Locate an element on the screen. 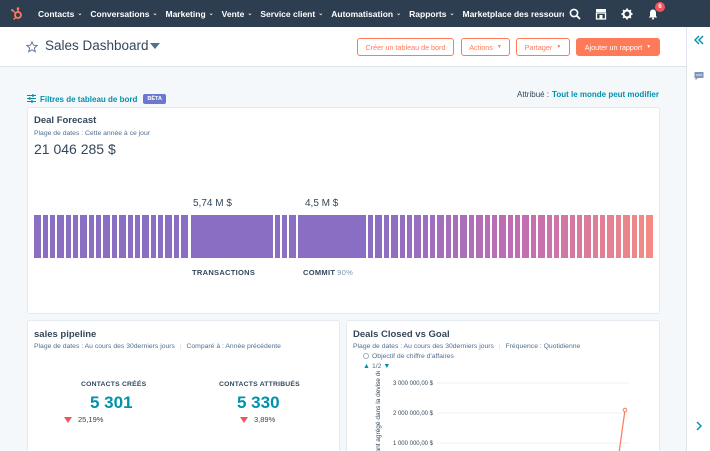 The image size is (710, 451). dashboard-filters: Filtres de tableau de bord BÊTA is located at coordinates (96, 99).